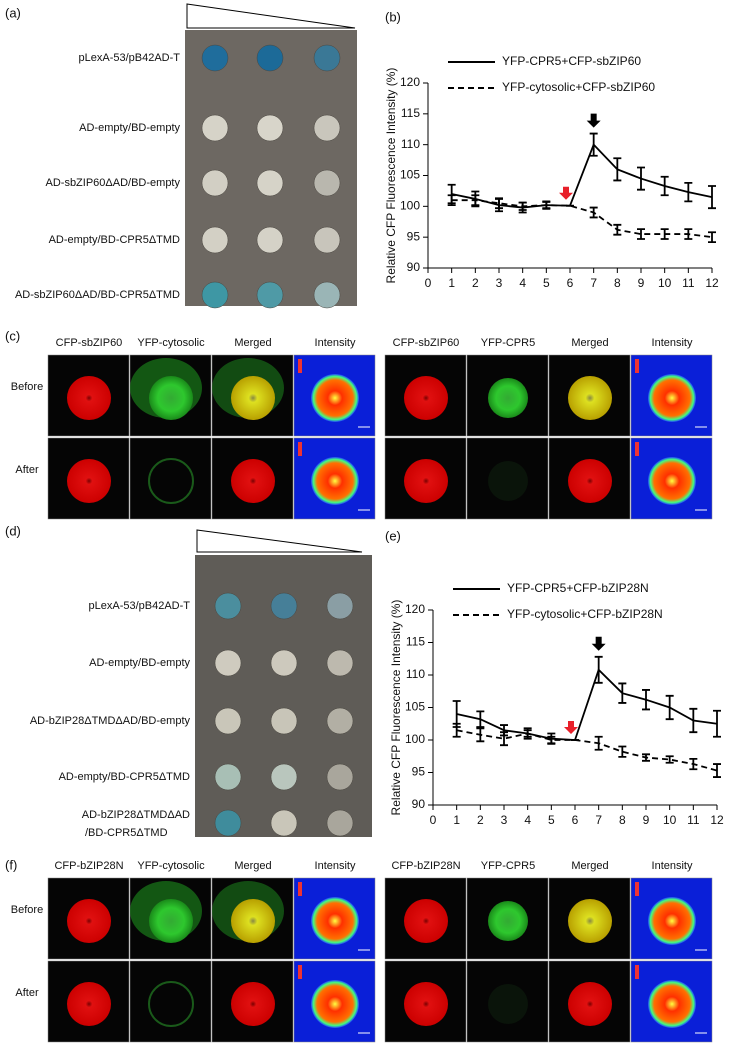 Image resolution: width=740 pixels, height=1050 pixels. What do you see at coordinates (571, 61) in the screenshot?
I see `legend-label: YFP-CPR5+CFP-sbZIP60` at bounding box center [571, 61].